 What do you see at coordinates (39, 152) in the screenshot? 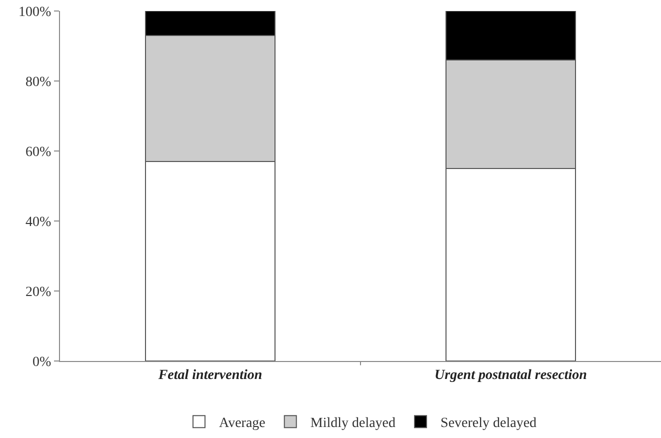
I see `y-tick-label: 60%` at bounding box center [39, 152].